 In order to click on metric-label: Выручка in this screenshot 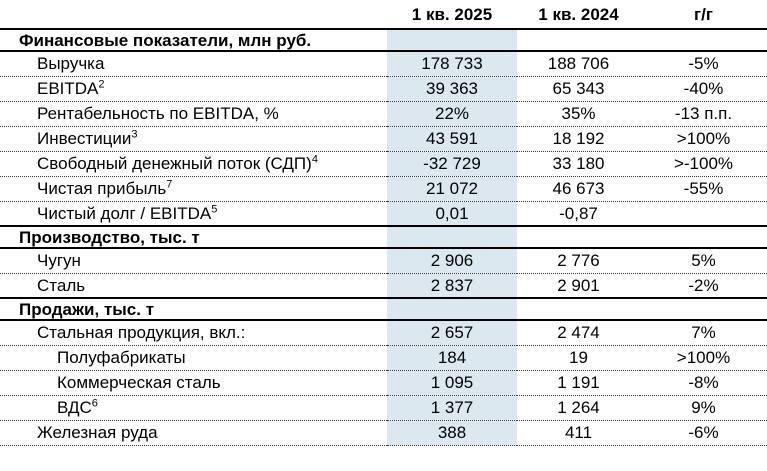, I will do `click(193, 64)`.